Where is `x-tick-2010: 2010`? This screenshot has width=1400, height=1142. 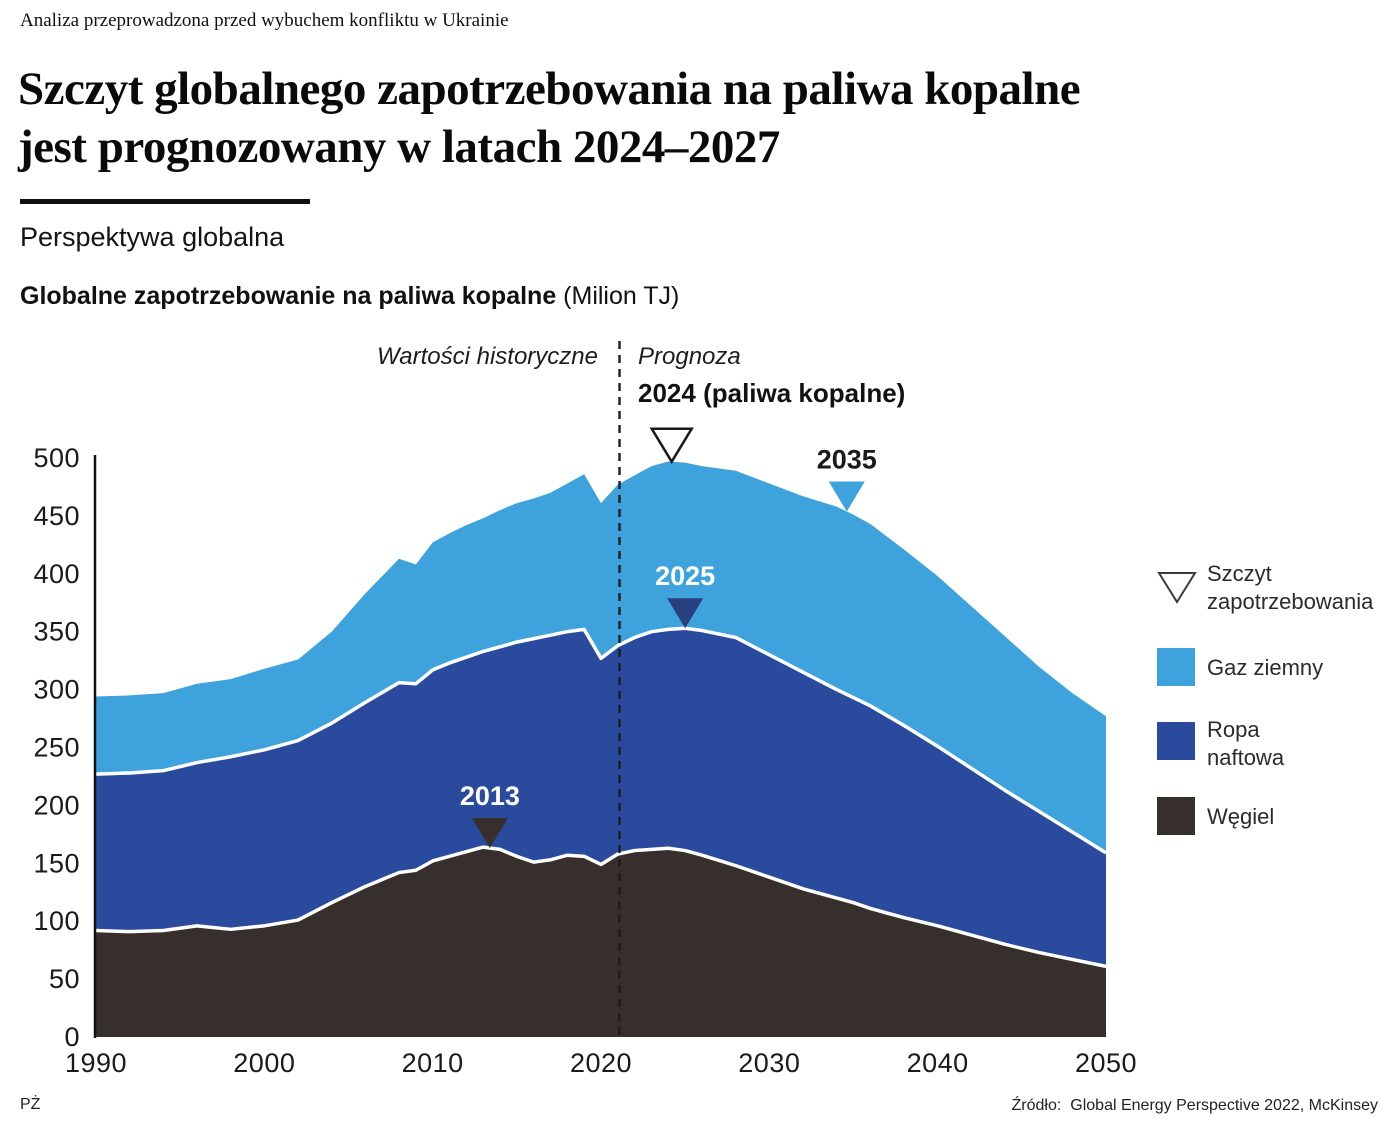
x-tick-2010: 2010 is located at coordinates (433, 1063).